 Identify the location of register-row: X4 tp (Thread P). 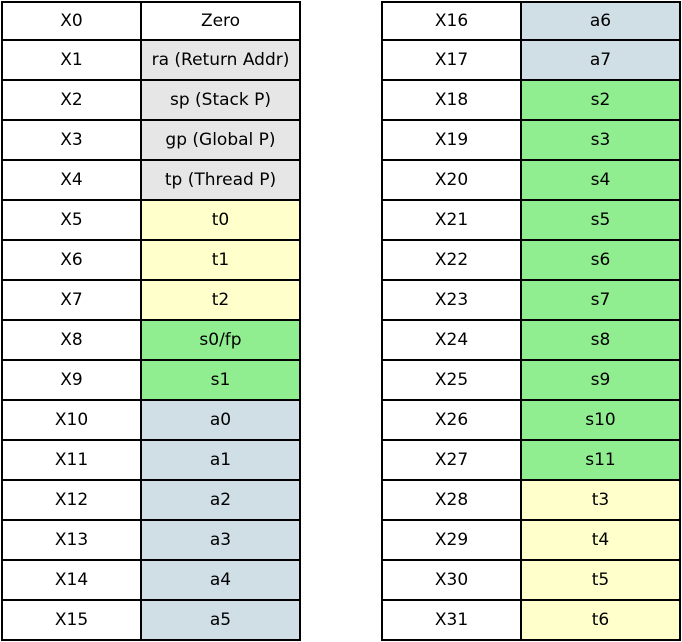
(151, 180).